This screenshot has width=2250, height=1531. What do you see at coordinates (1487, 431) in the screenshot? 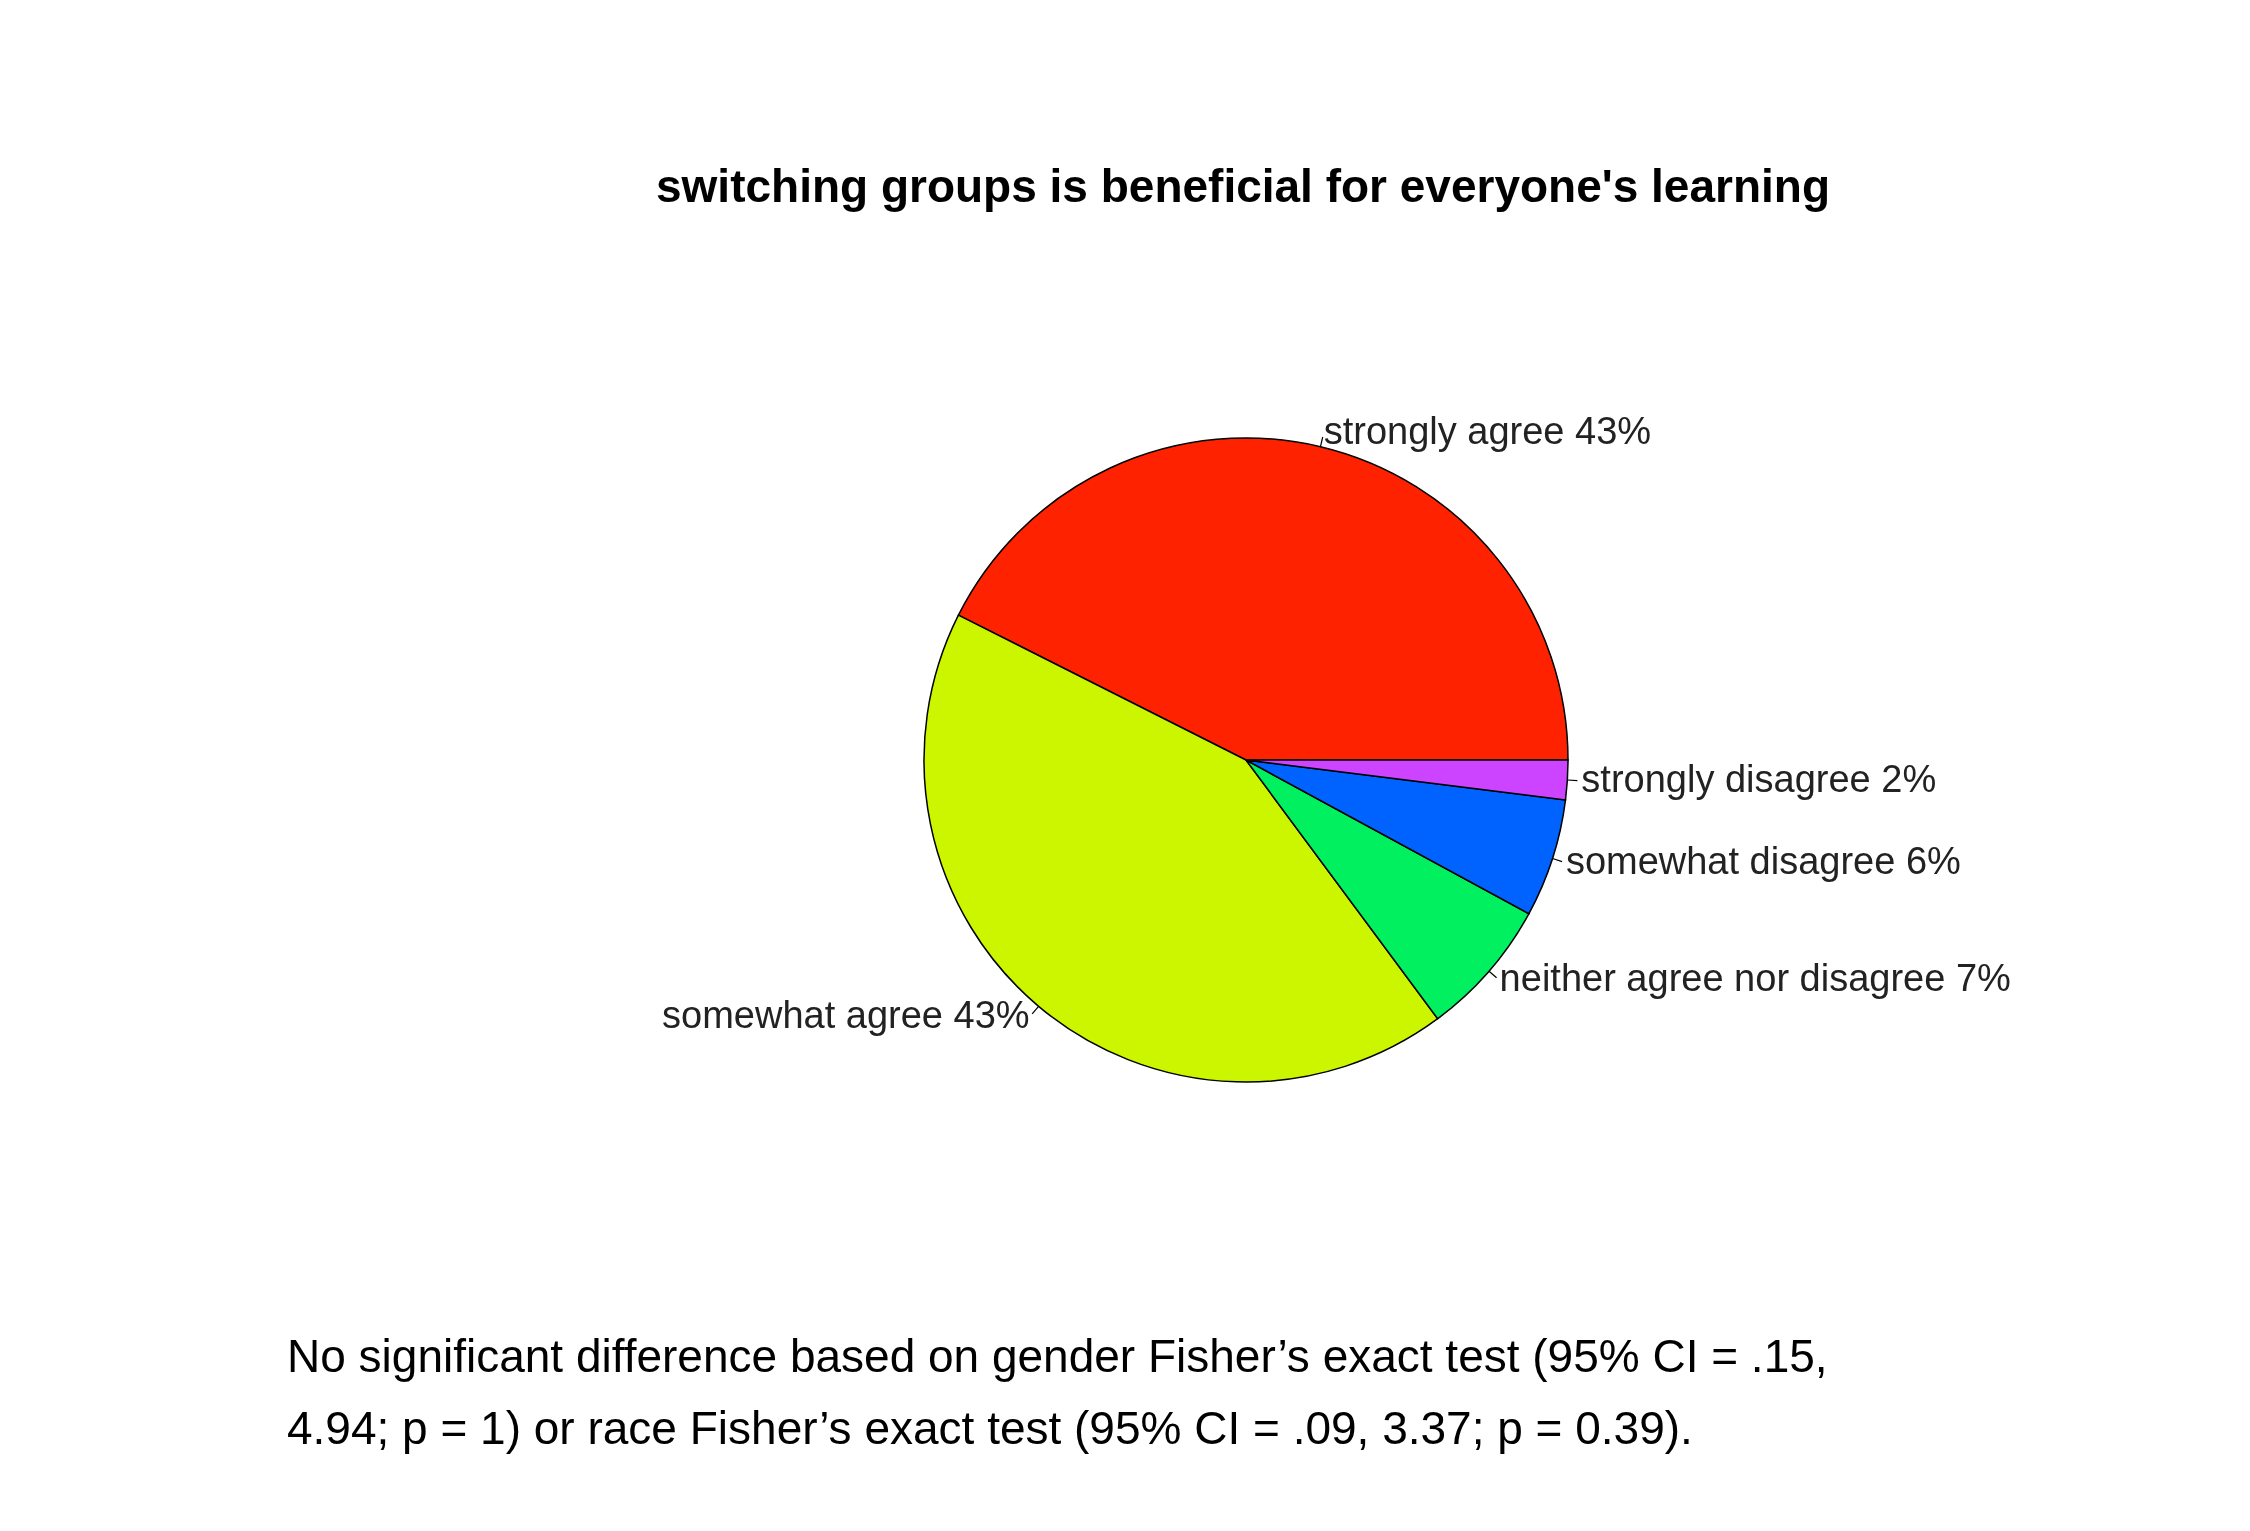
I see `slice-label: strongly agree 43%` at bounding box center [1487, 431].